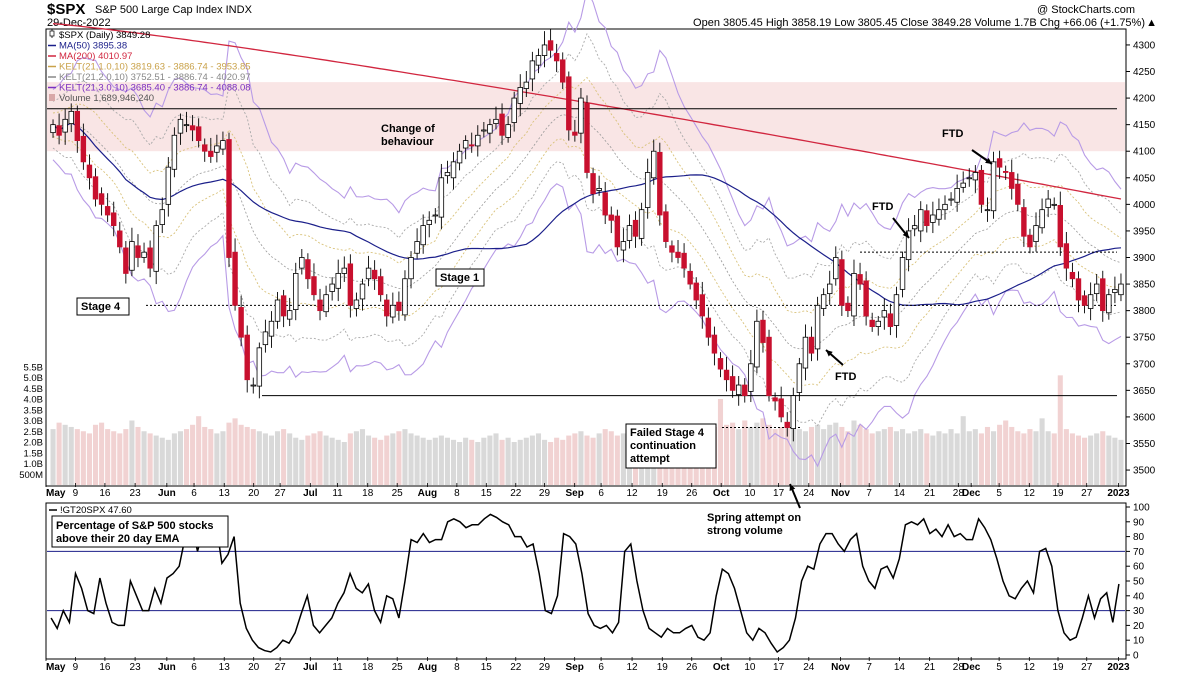 Image resolution: width=1200 pixels, height=680 pixels. I want to click on date-tick-label: 28, so click(959, 667).